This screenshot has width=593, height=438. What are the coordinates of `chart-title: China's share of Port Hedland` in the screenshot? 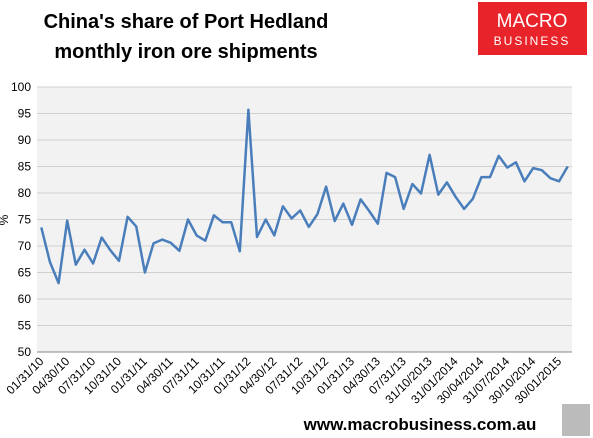 It's located at (186, 22).